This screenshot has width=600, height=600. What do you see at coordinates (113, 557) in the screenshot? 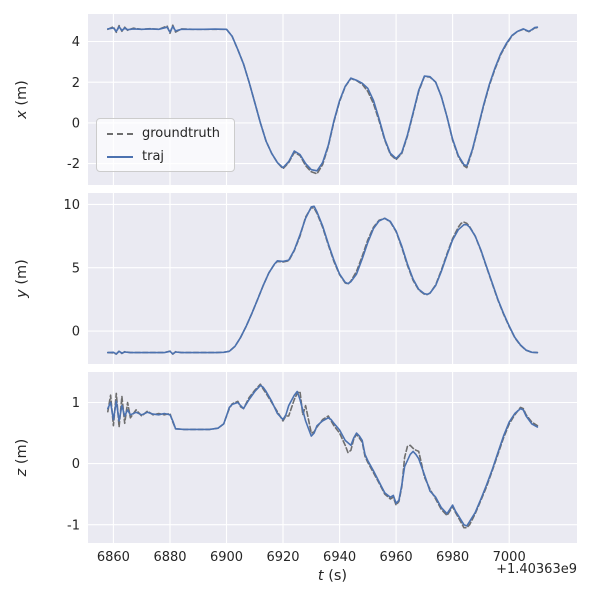
I see `x-tick-label: 6860` at bounding box center [113, 557].